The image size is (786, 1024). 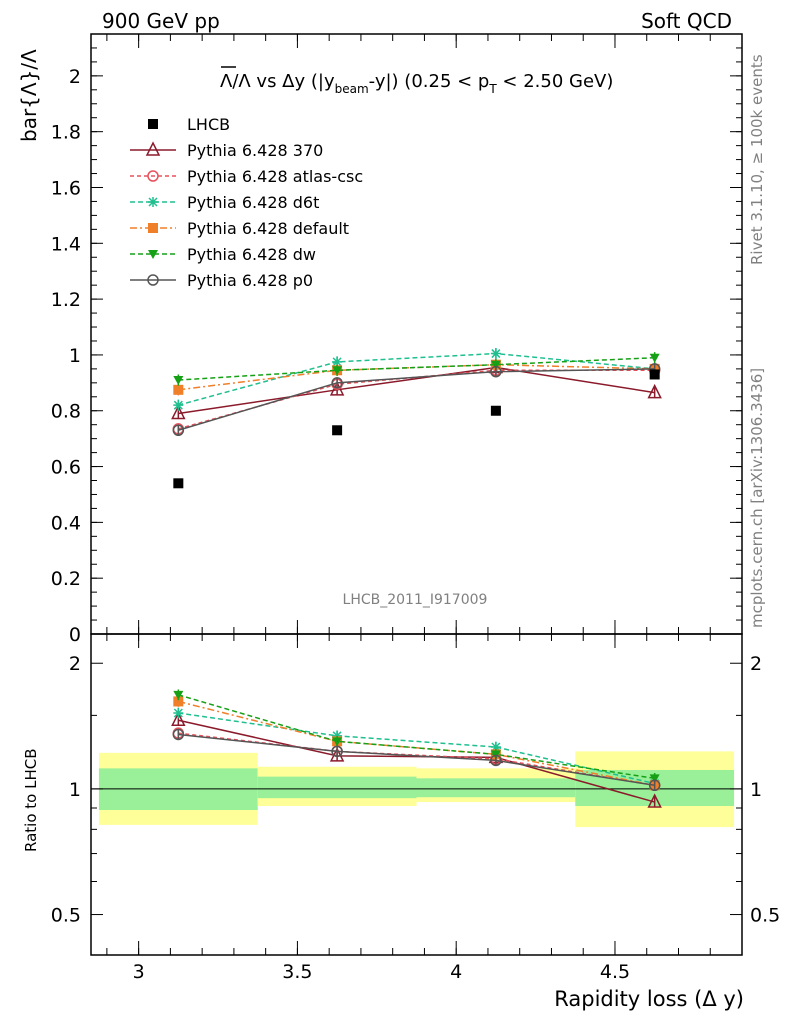 I want to click on legend-label: LHCB, so click(x=208, y=124).